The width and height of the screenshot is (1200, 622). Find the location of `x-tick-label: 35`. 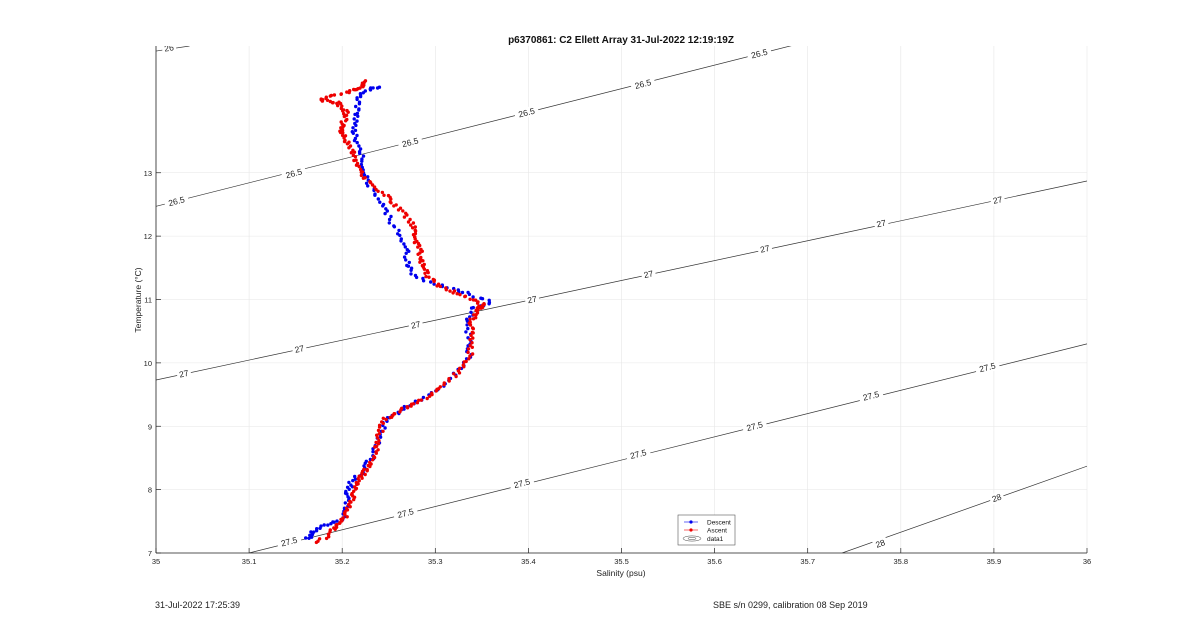

x-tick-label: 35 is located at coordinates (156, 561).